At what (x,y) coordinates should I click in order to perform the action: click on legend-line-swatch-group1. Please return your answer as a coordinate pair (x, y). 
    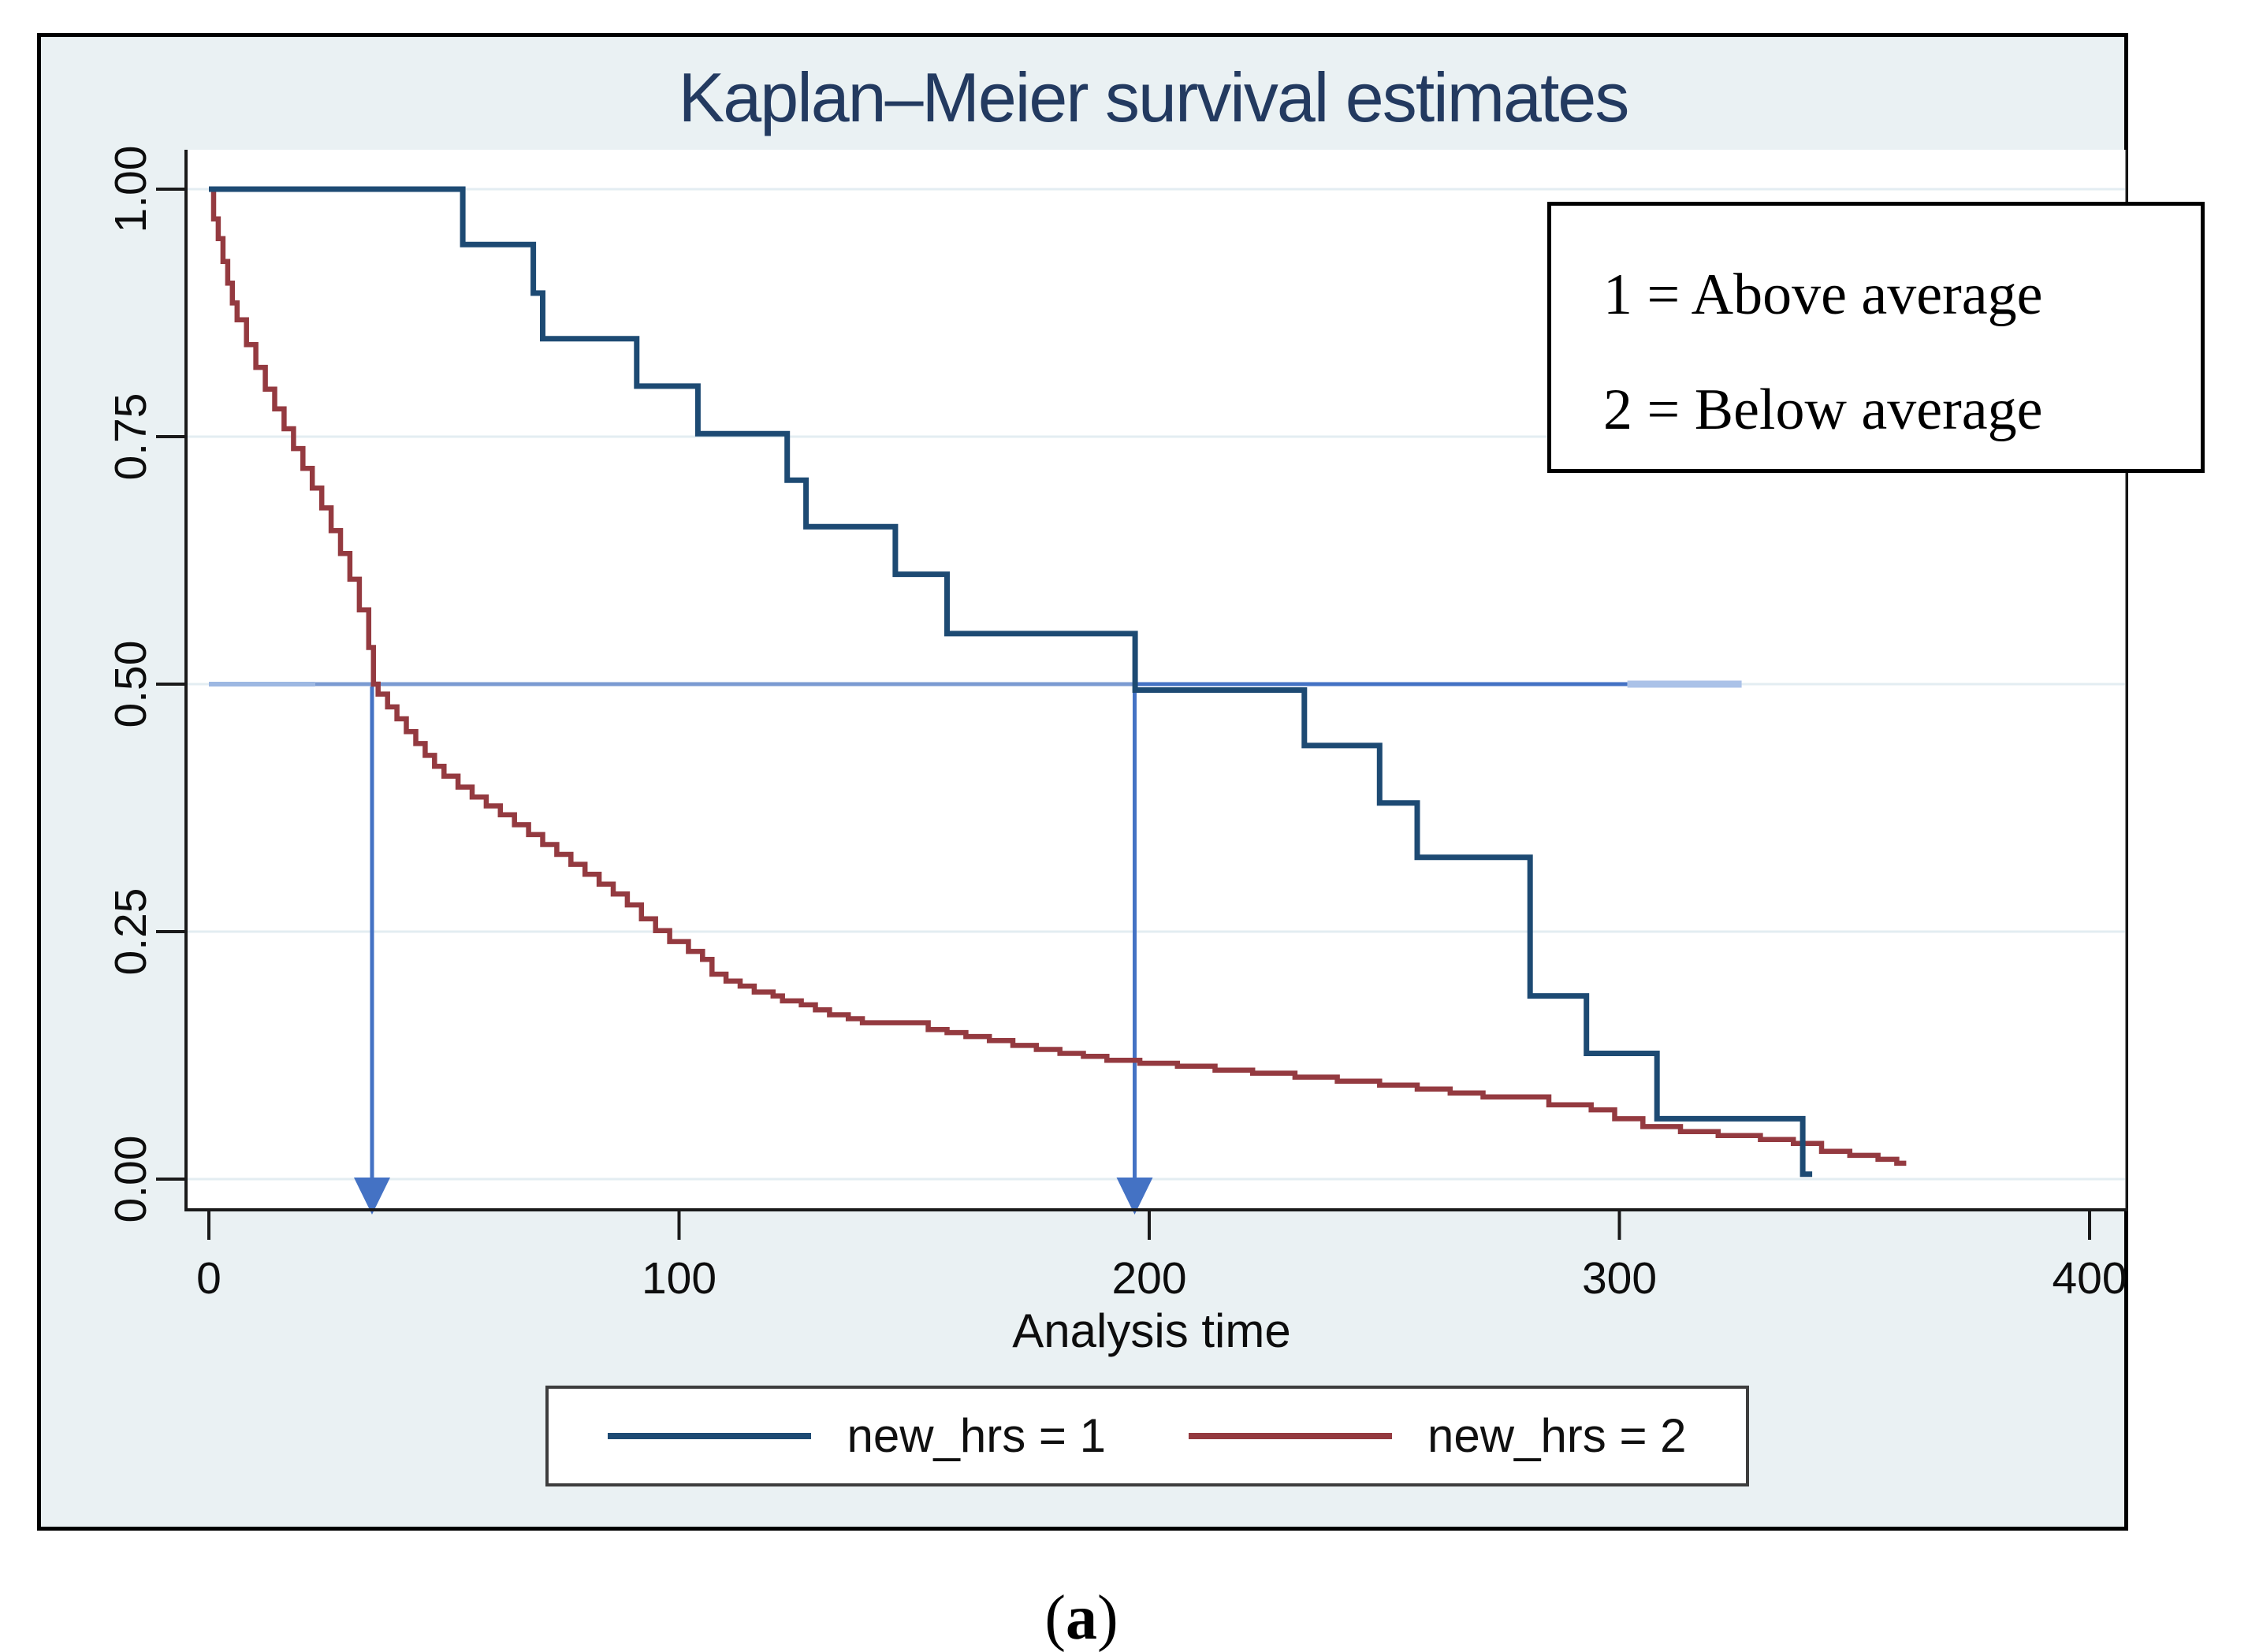
    Looking at the image, I should click on (710, 1436).